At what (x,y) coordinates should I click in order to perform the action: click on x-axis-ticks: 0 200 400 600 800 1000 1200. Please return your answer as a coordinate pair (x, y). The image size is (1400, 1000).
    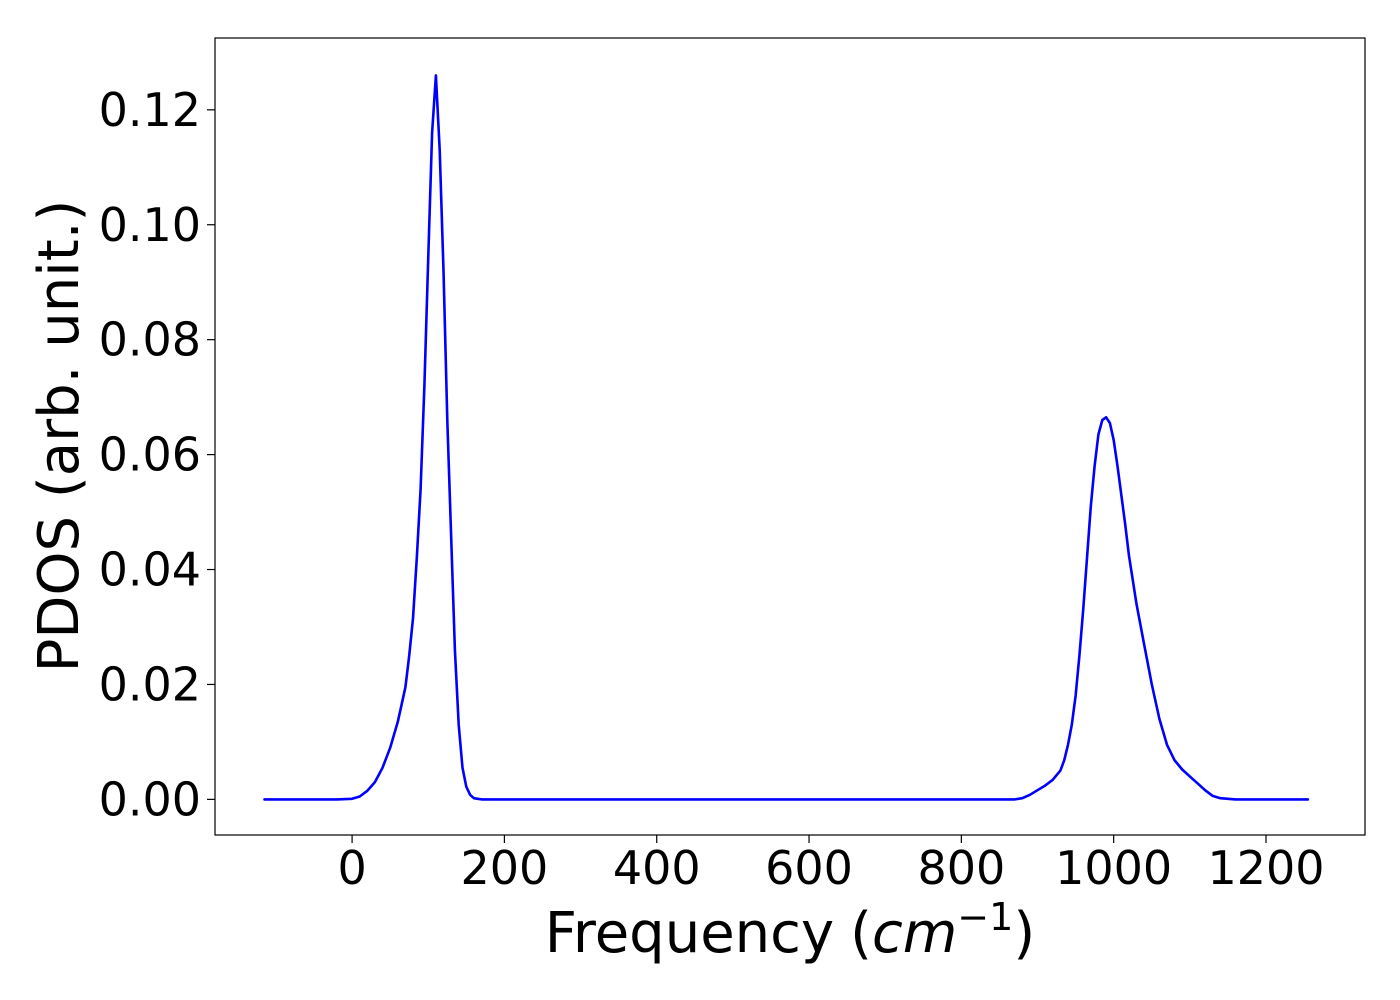
    Looking at the image, I should click on (831, 865).